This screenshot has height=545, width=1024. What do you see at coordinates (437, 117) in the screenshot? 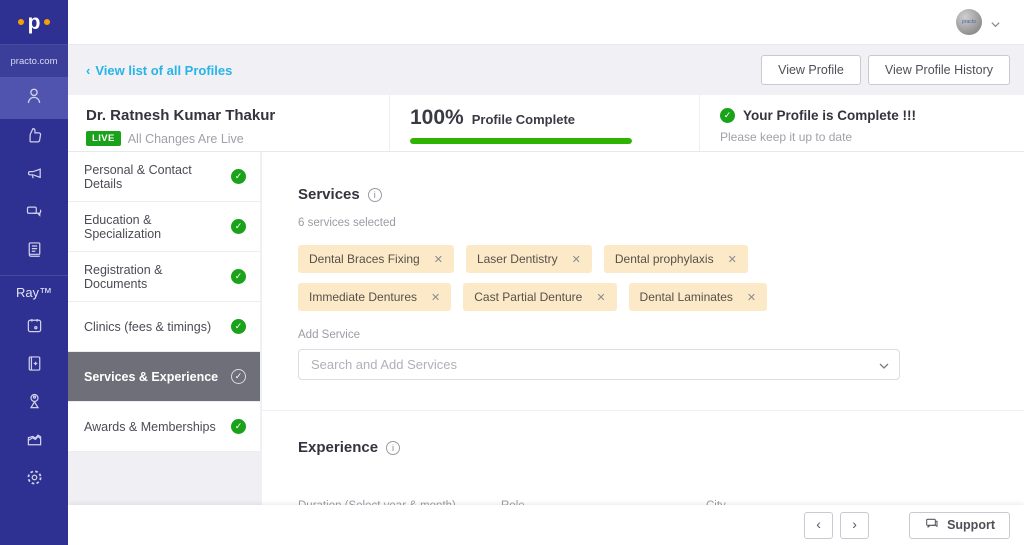
I see `completion-percent: 100%` at bounding box center [437, 117].